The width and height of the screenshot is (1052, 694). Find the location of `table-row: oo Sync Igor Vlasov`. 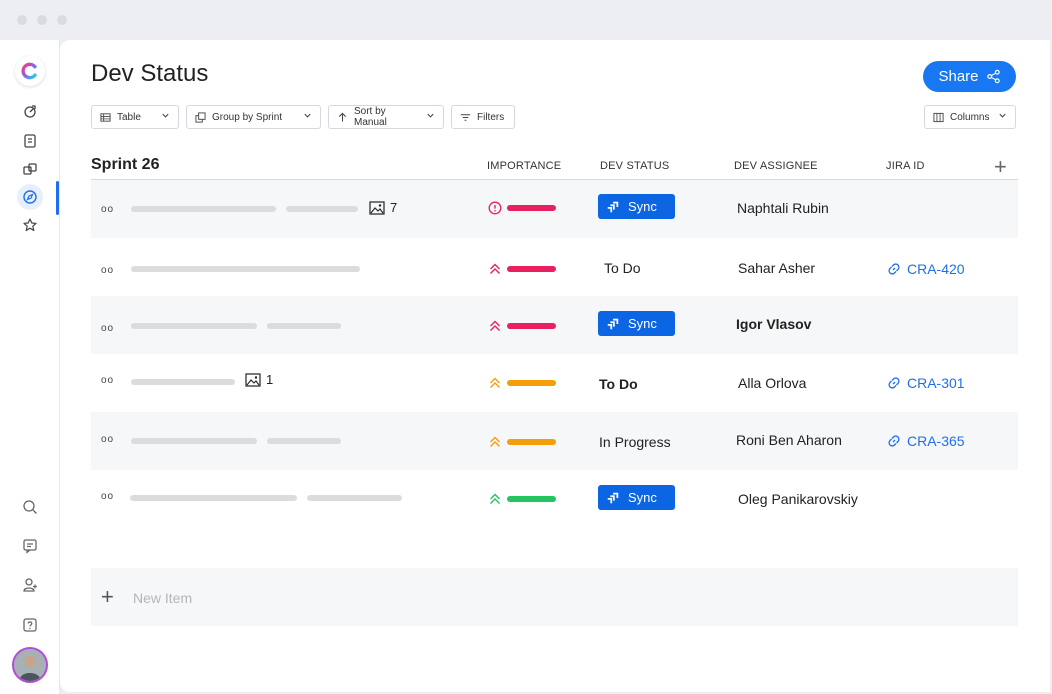

table-row: oo Sync Igor Vlasov is located at coordinates (554, 325).